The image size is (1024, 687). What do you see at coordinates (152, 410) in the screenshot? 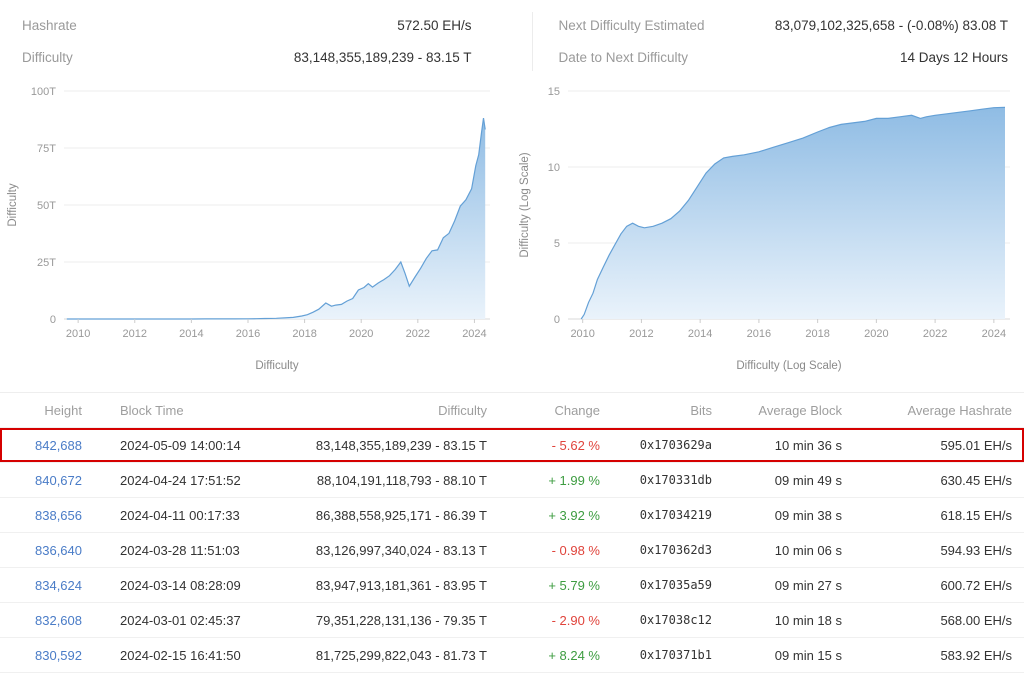
I see `col-header-block-time: Block Time` at bounding box center [152, 410].